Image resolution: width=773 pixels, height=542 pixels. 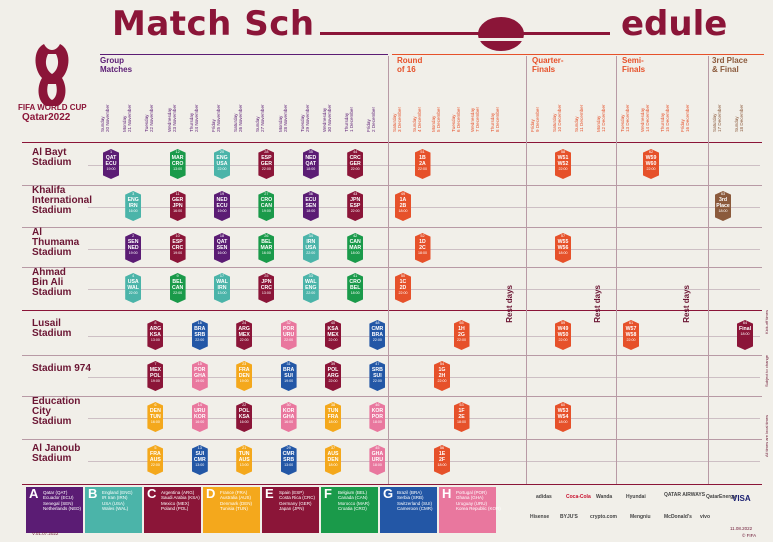 What do you see at coordinates (266, 288) in the screenshot?
I see `match-badge: 25 JPN CRC 13:00` at bounding box center [266, 288].